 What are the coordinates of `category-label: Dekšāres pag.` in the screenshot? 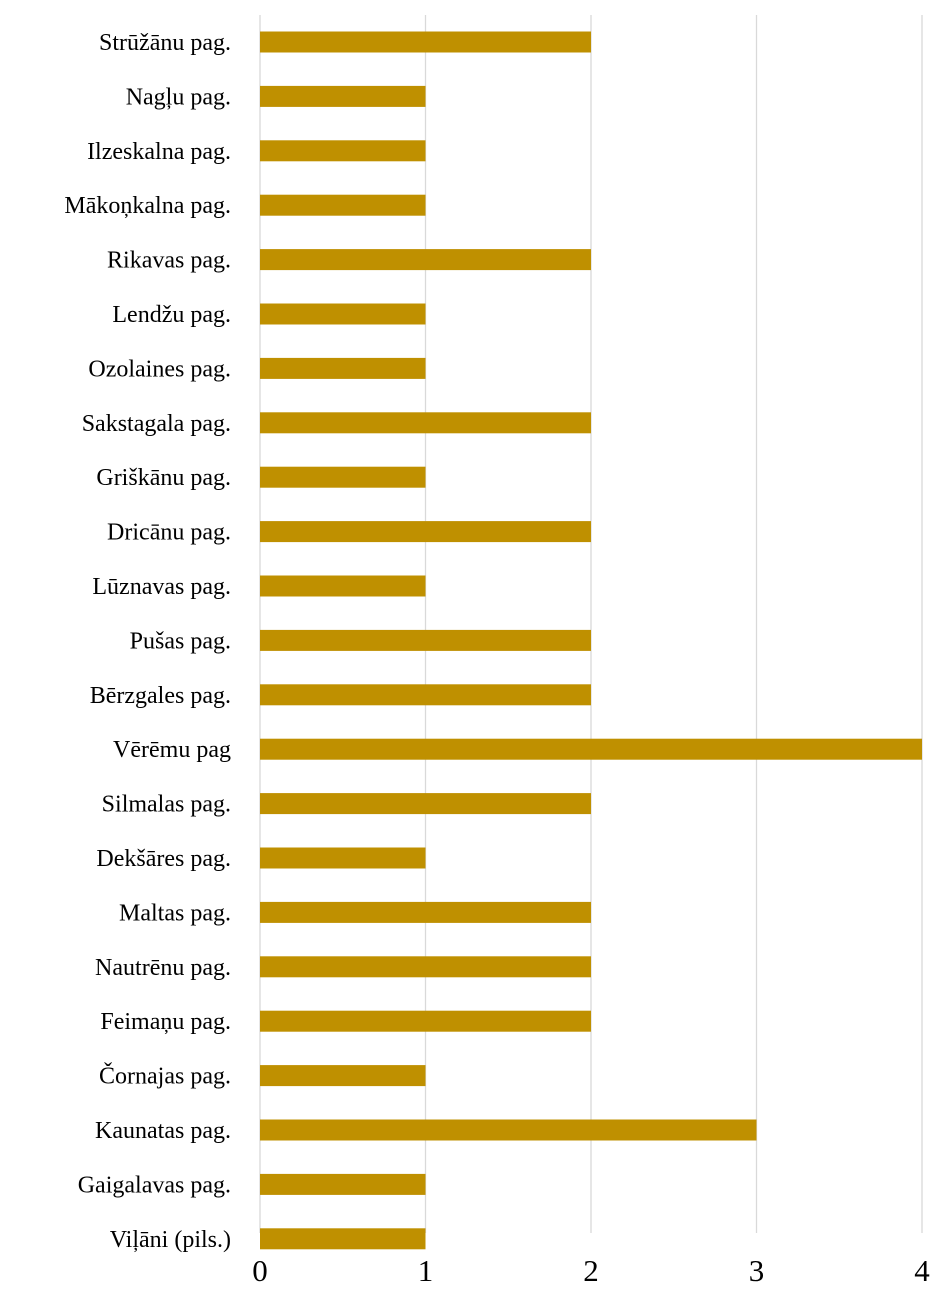 It's located at (163, 859).